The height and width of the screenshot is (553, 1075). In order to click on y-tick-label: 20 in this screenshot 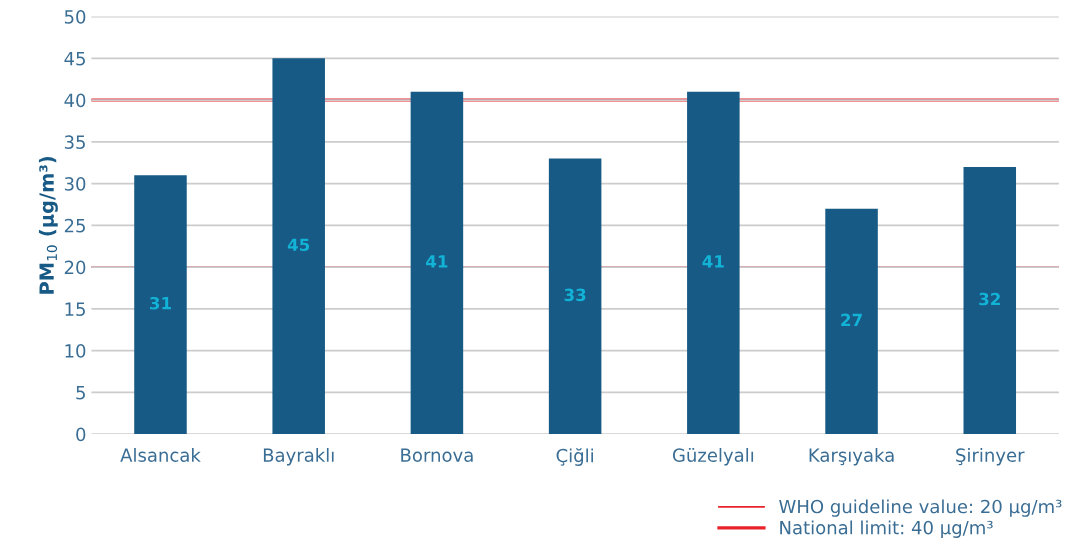, I will do `click(75, 267)`.